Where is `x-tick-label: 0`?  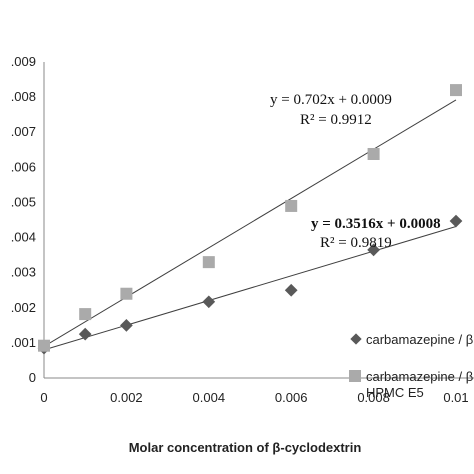
x-tick-label: 0 is located at coordinates (43, 397).